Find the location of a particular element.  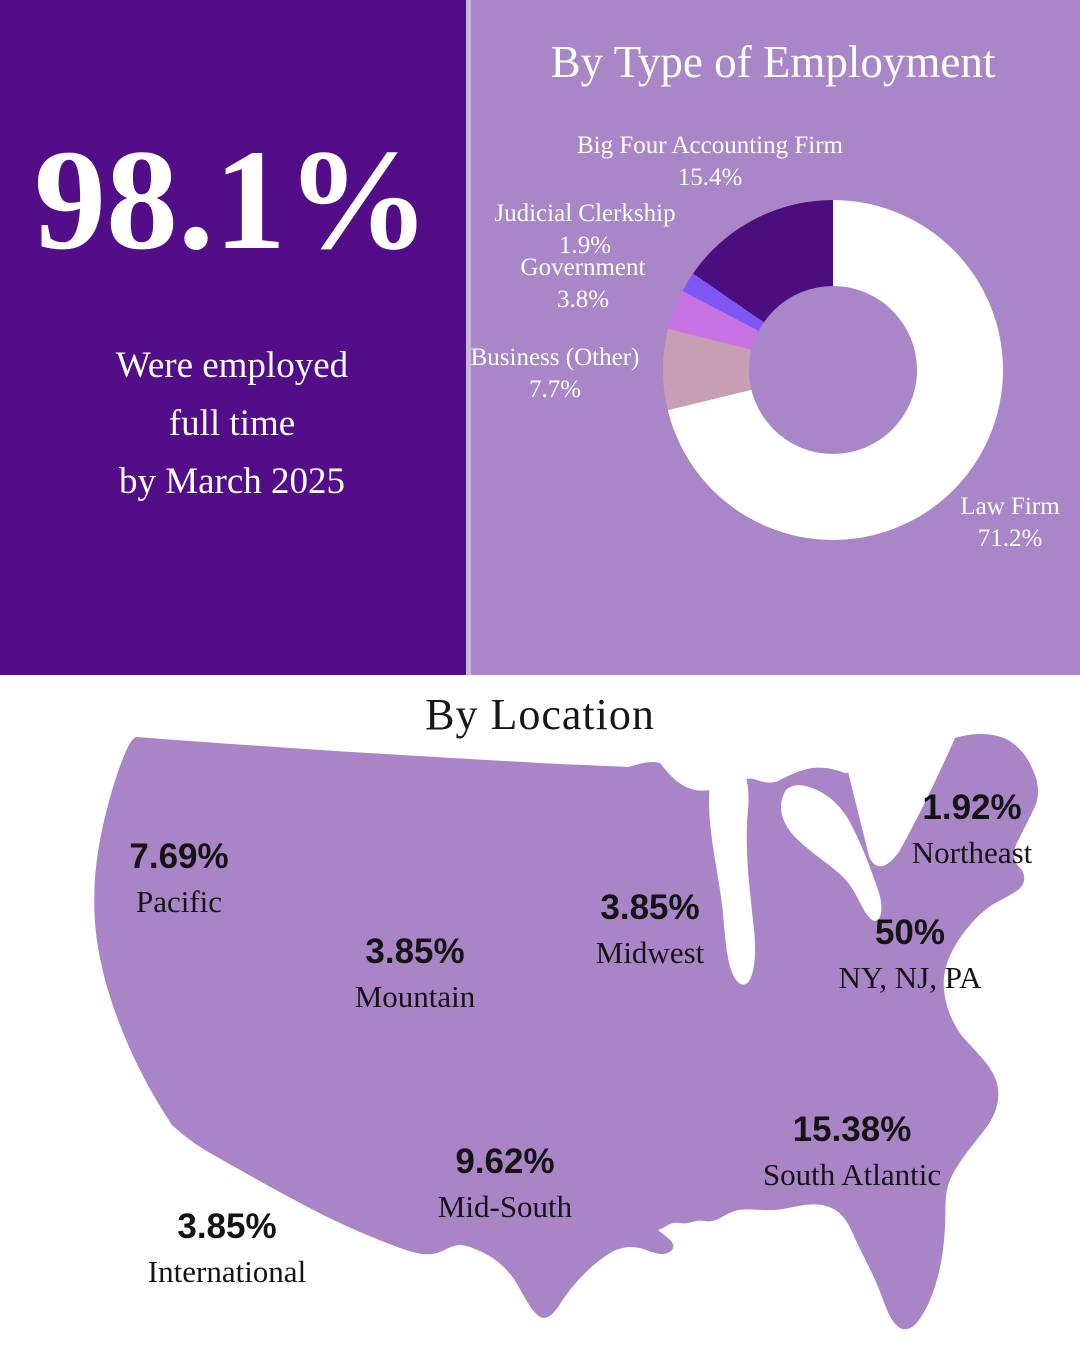

region-label-mountain: 3.85% Mountain is located at coordinates (415, 974).